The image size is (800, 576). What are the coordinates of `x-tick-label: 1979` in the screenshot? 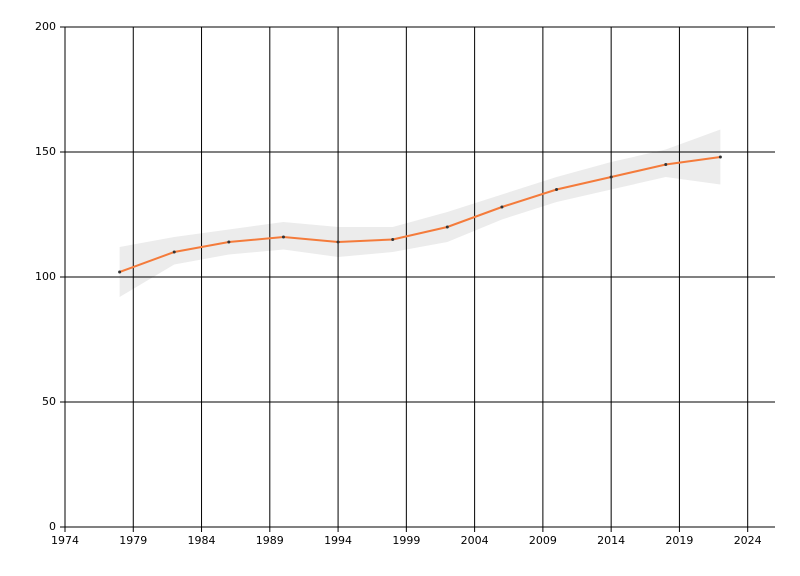 It's located at (133, 540).